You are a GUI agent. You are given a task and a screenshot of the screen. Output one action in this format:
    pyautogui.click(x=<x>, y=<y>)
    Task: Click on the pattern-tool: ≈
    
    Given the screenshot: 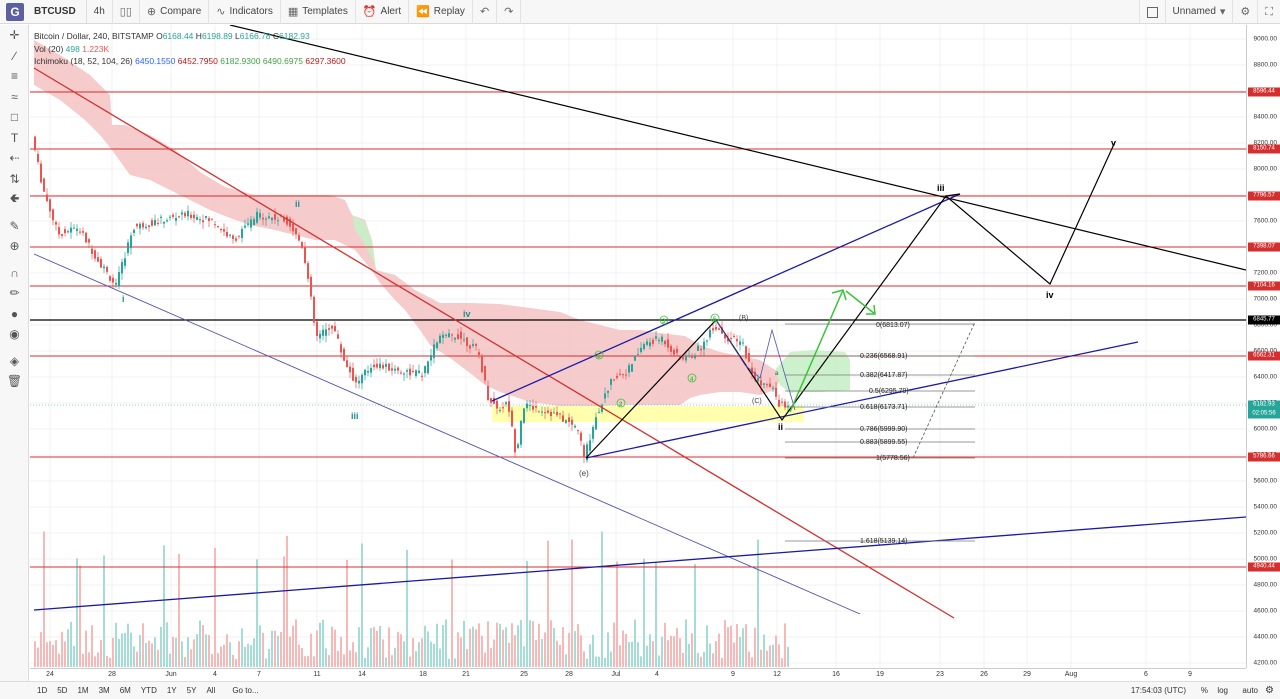 What is the action you would take?
    pyautogui.click(x=14, y=97)
    